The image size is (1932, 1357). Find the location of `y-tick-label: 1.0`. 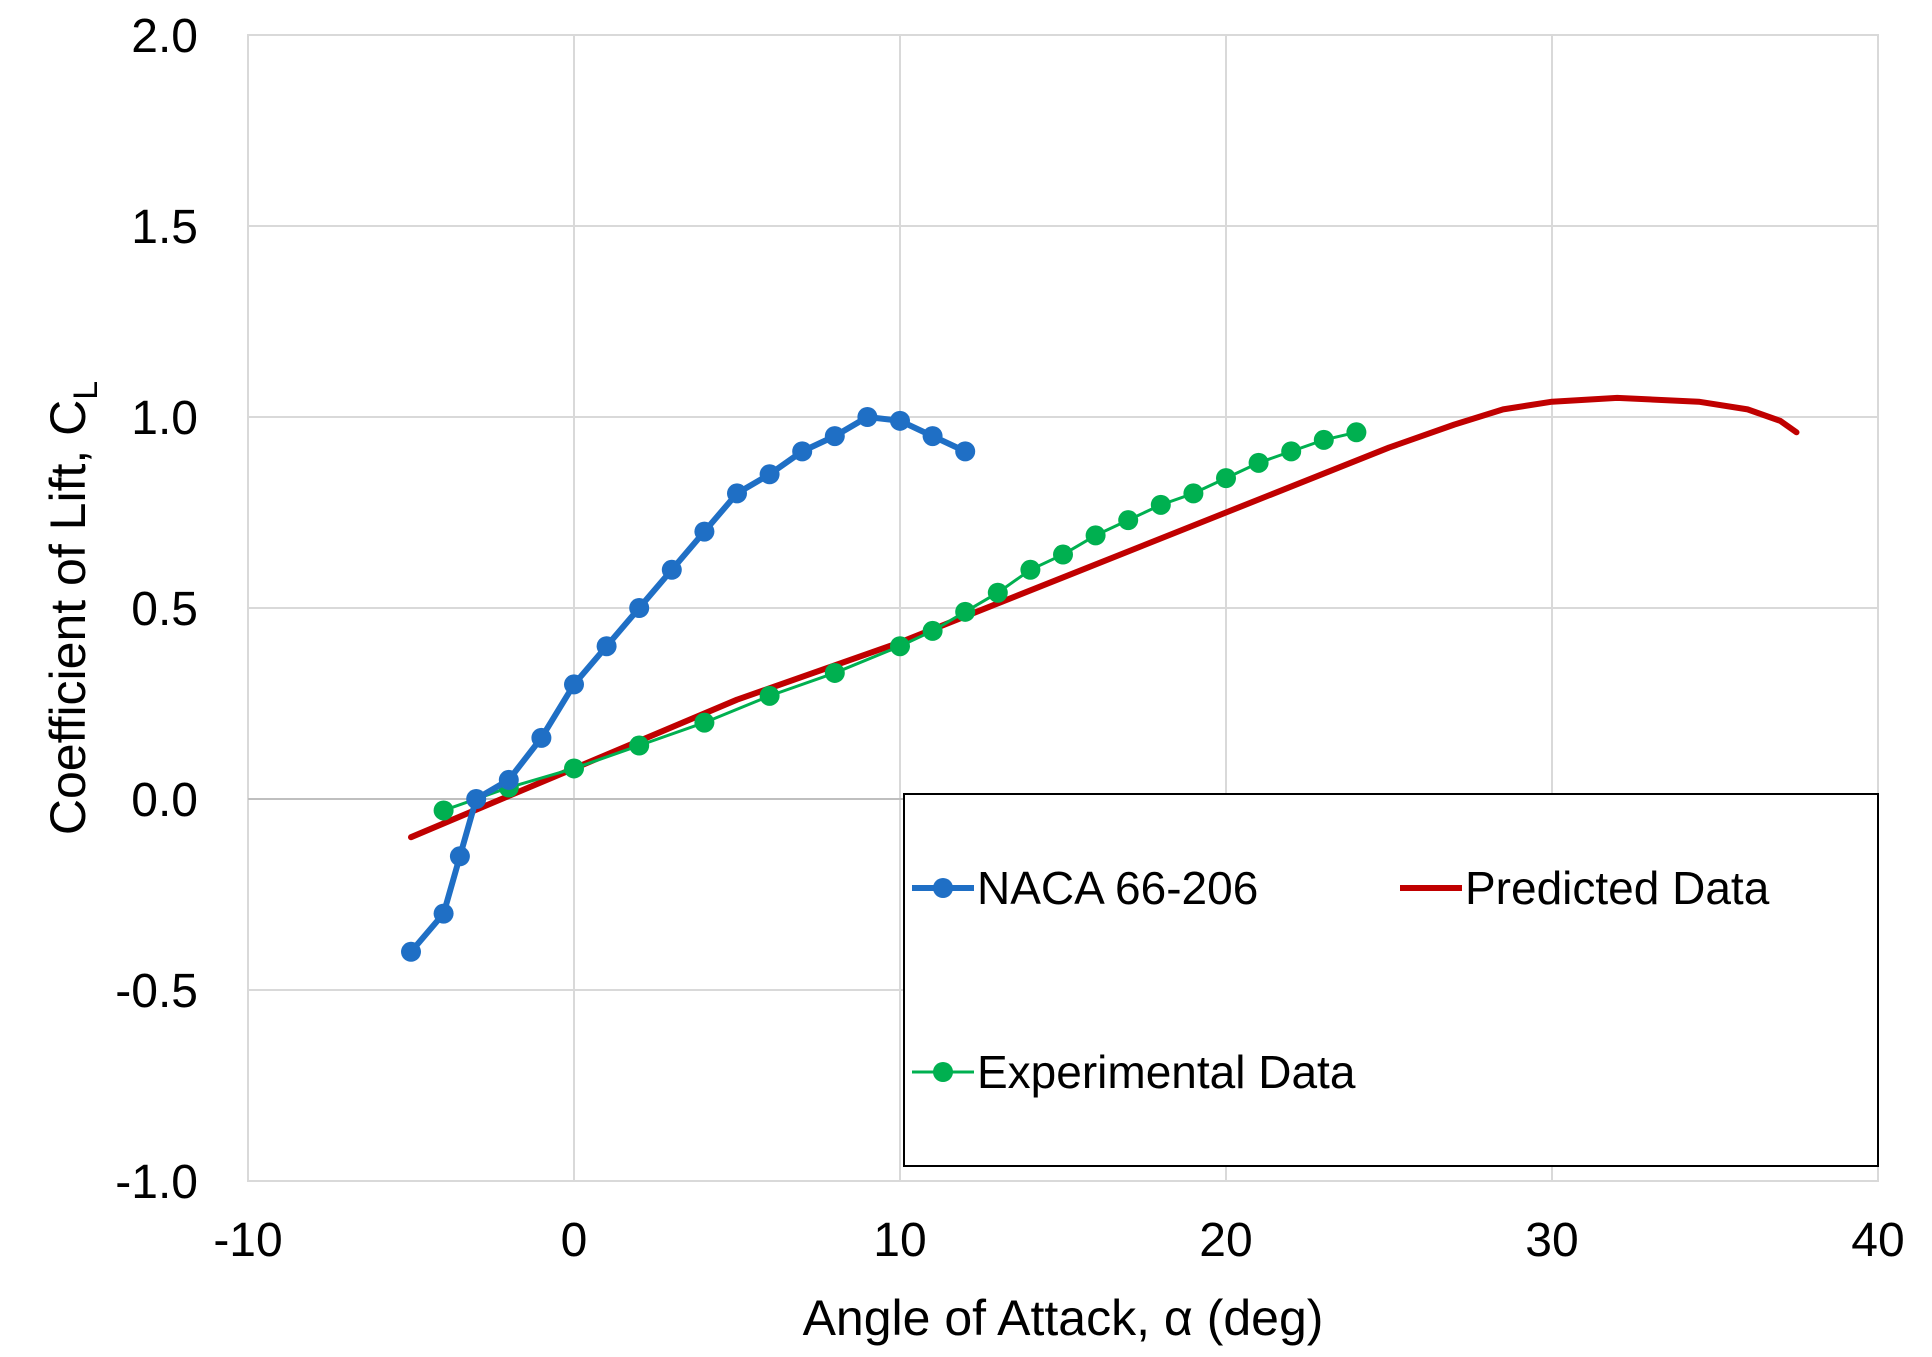

y-tick-label: 1.0 is located at coordinates (164, 418).